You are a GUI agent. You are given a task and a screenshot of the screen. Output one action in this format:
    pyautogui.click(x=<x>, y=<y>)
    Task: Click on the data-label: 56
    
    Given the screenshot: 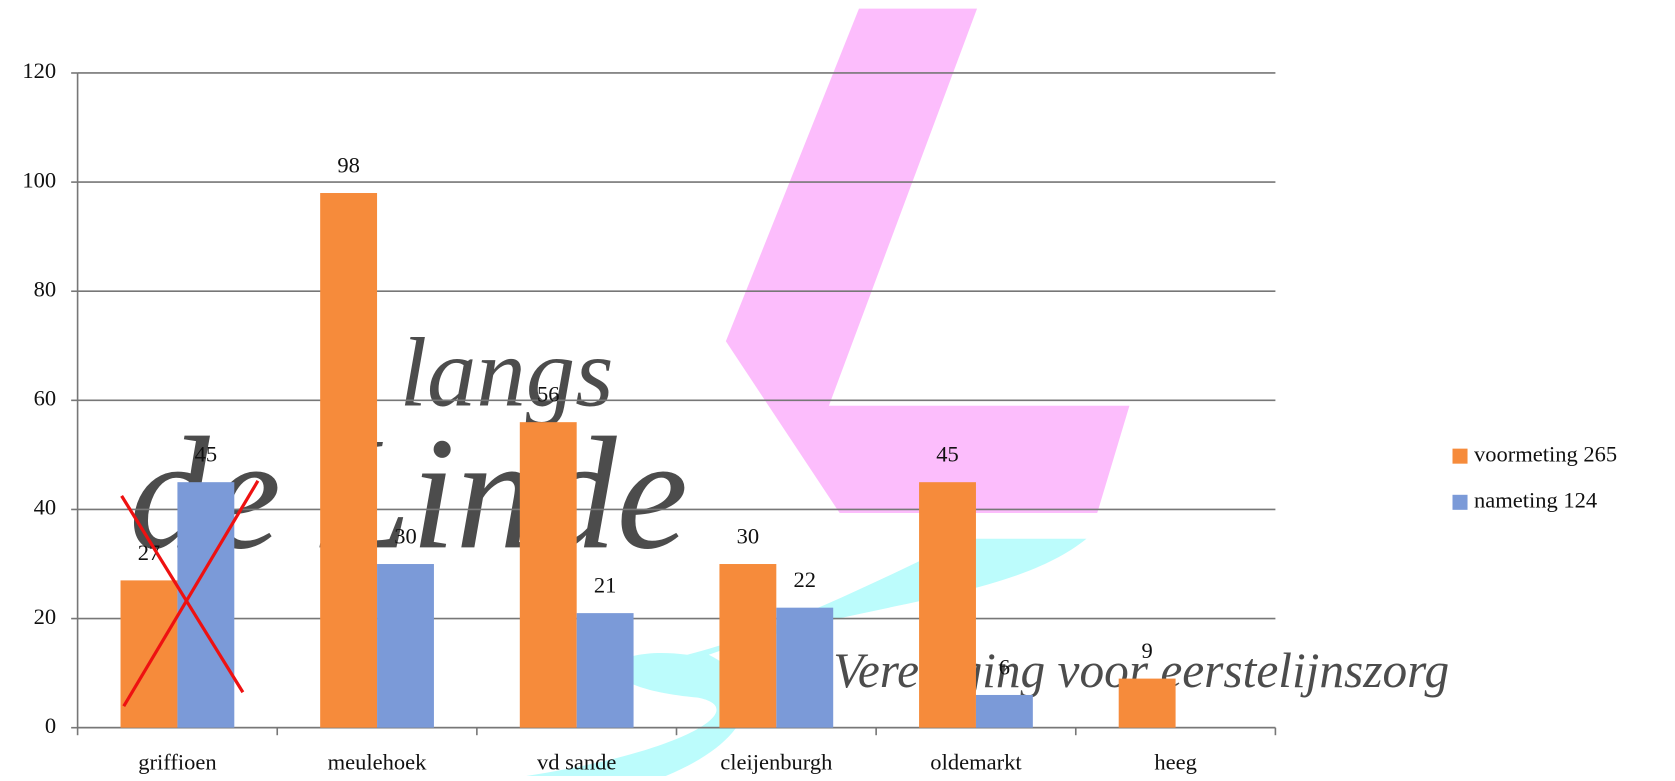 What is the action you would take?
    pyautogui.click(x=548, y=394)
    